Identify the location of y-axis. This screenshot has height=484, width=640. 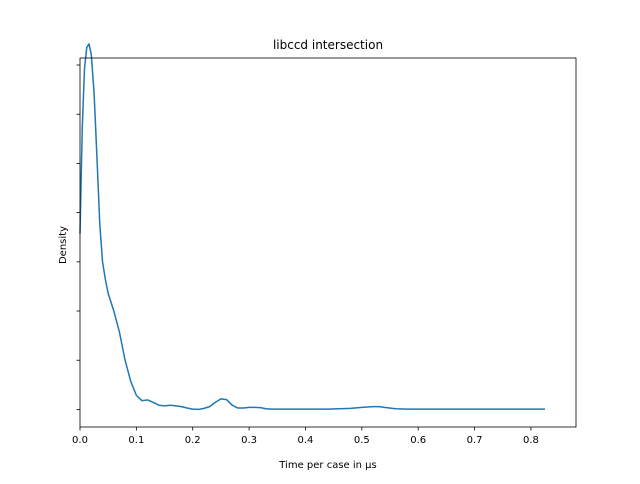
(78, 237).